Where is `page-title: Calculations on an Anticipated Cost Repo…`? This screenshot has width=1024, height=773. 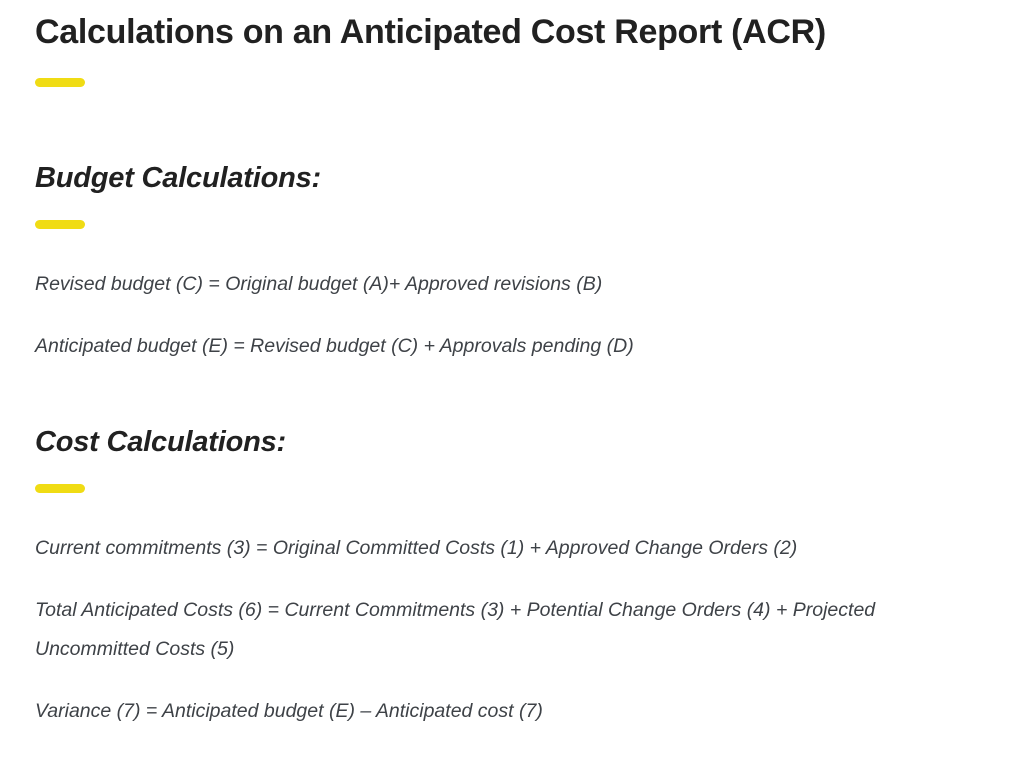 page-title: Calculations on an Anticipated Cost Repo… is located at coordinates (430, 32).